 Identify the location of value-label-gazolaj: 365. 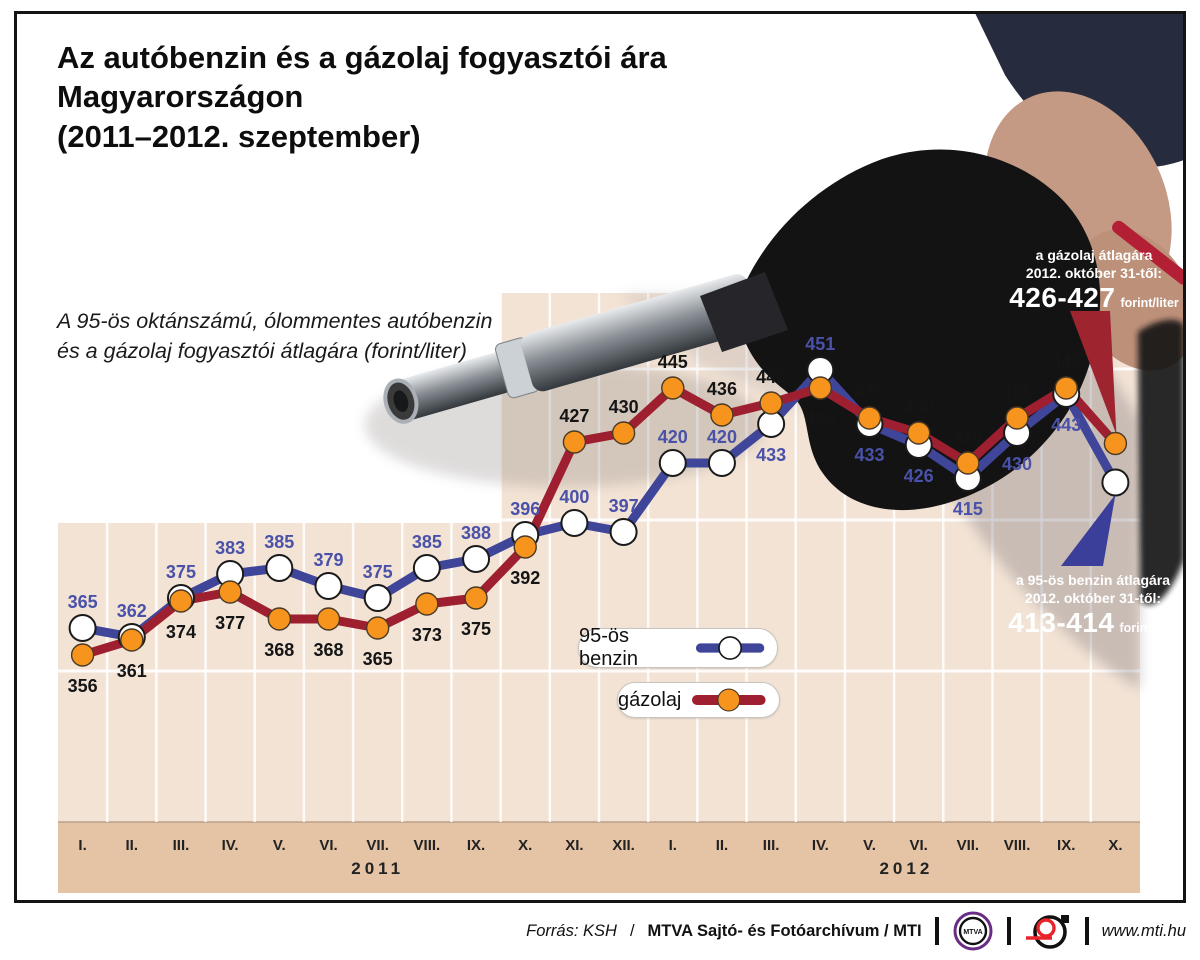
(378, 659).